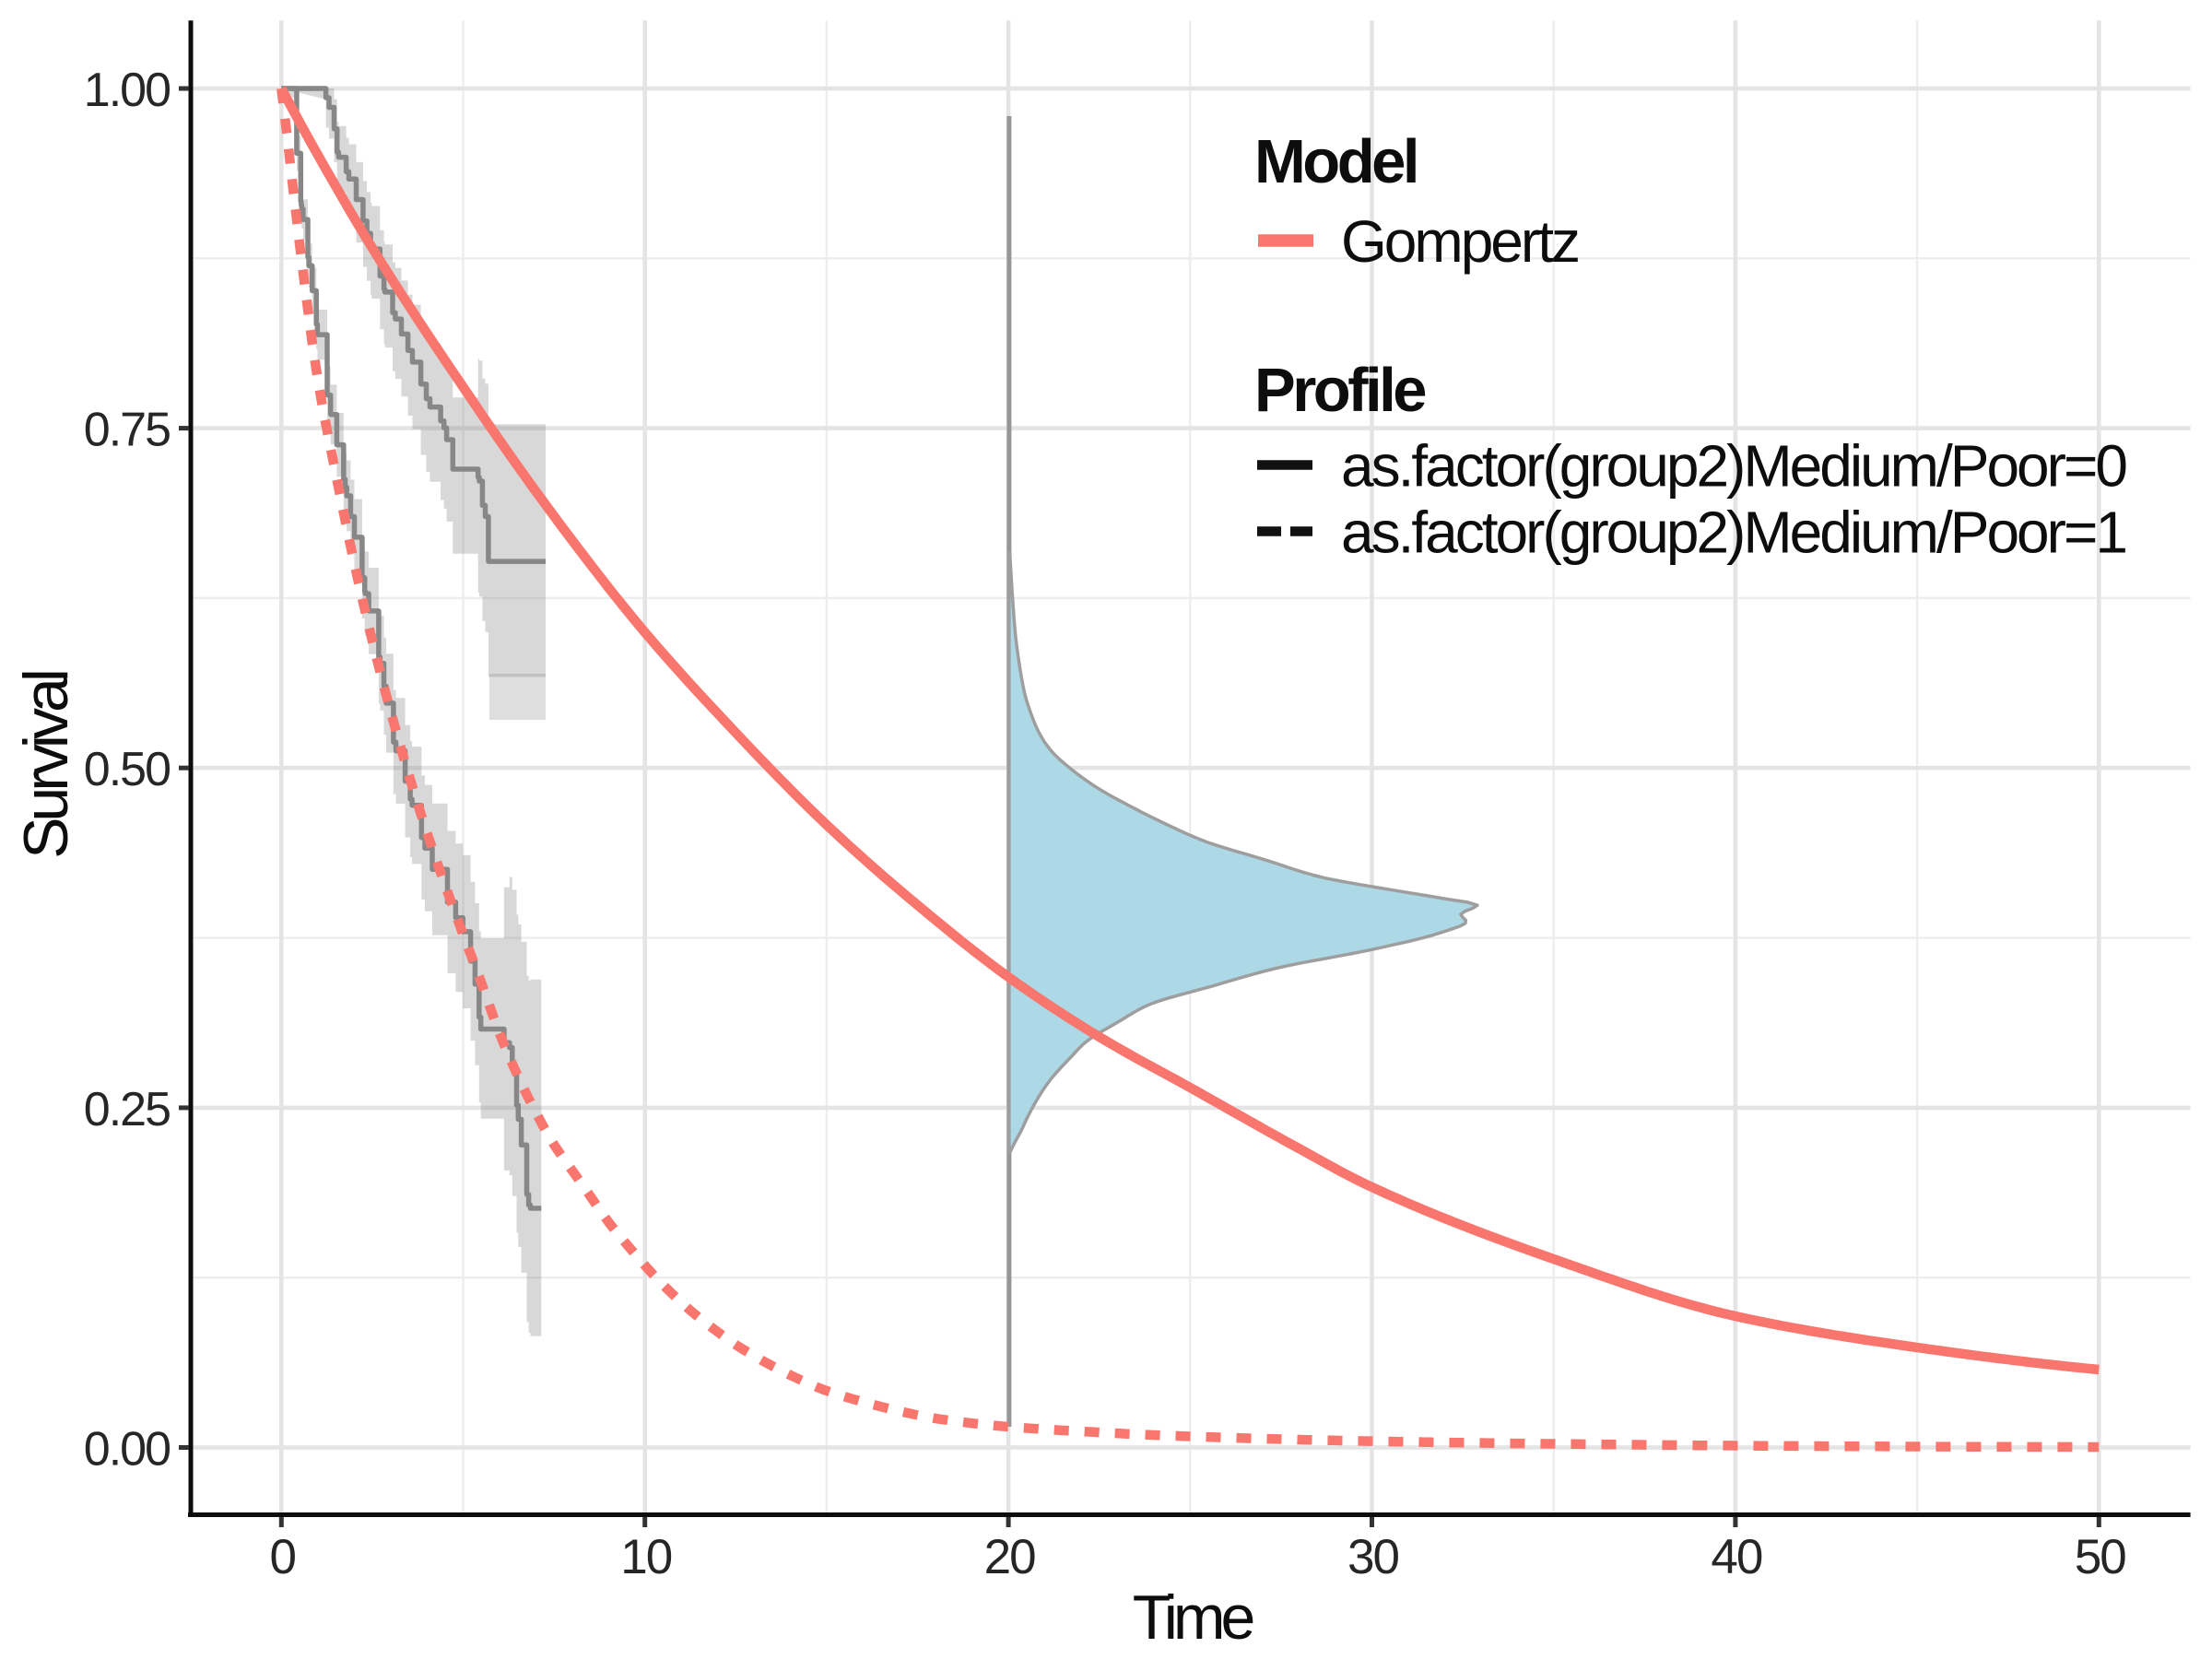  I want to click on svg-text: as.factor(group2)Medium/Poor=1, so click(1733, 533).